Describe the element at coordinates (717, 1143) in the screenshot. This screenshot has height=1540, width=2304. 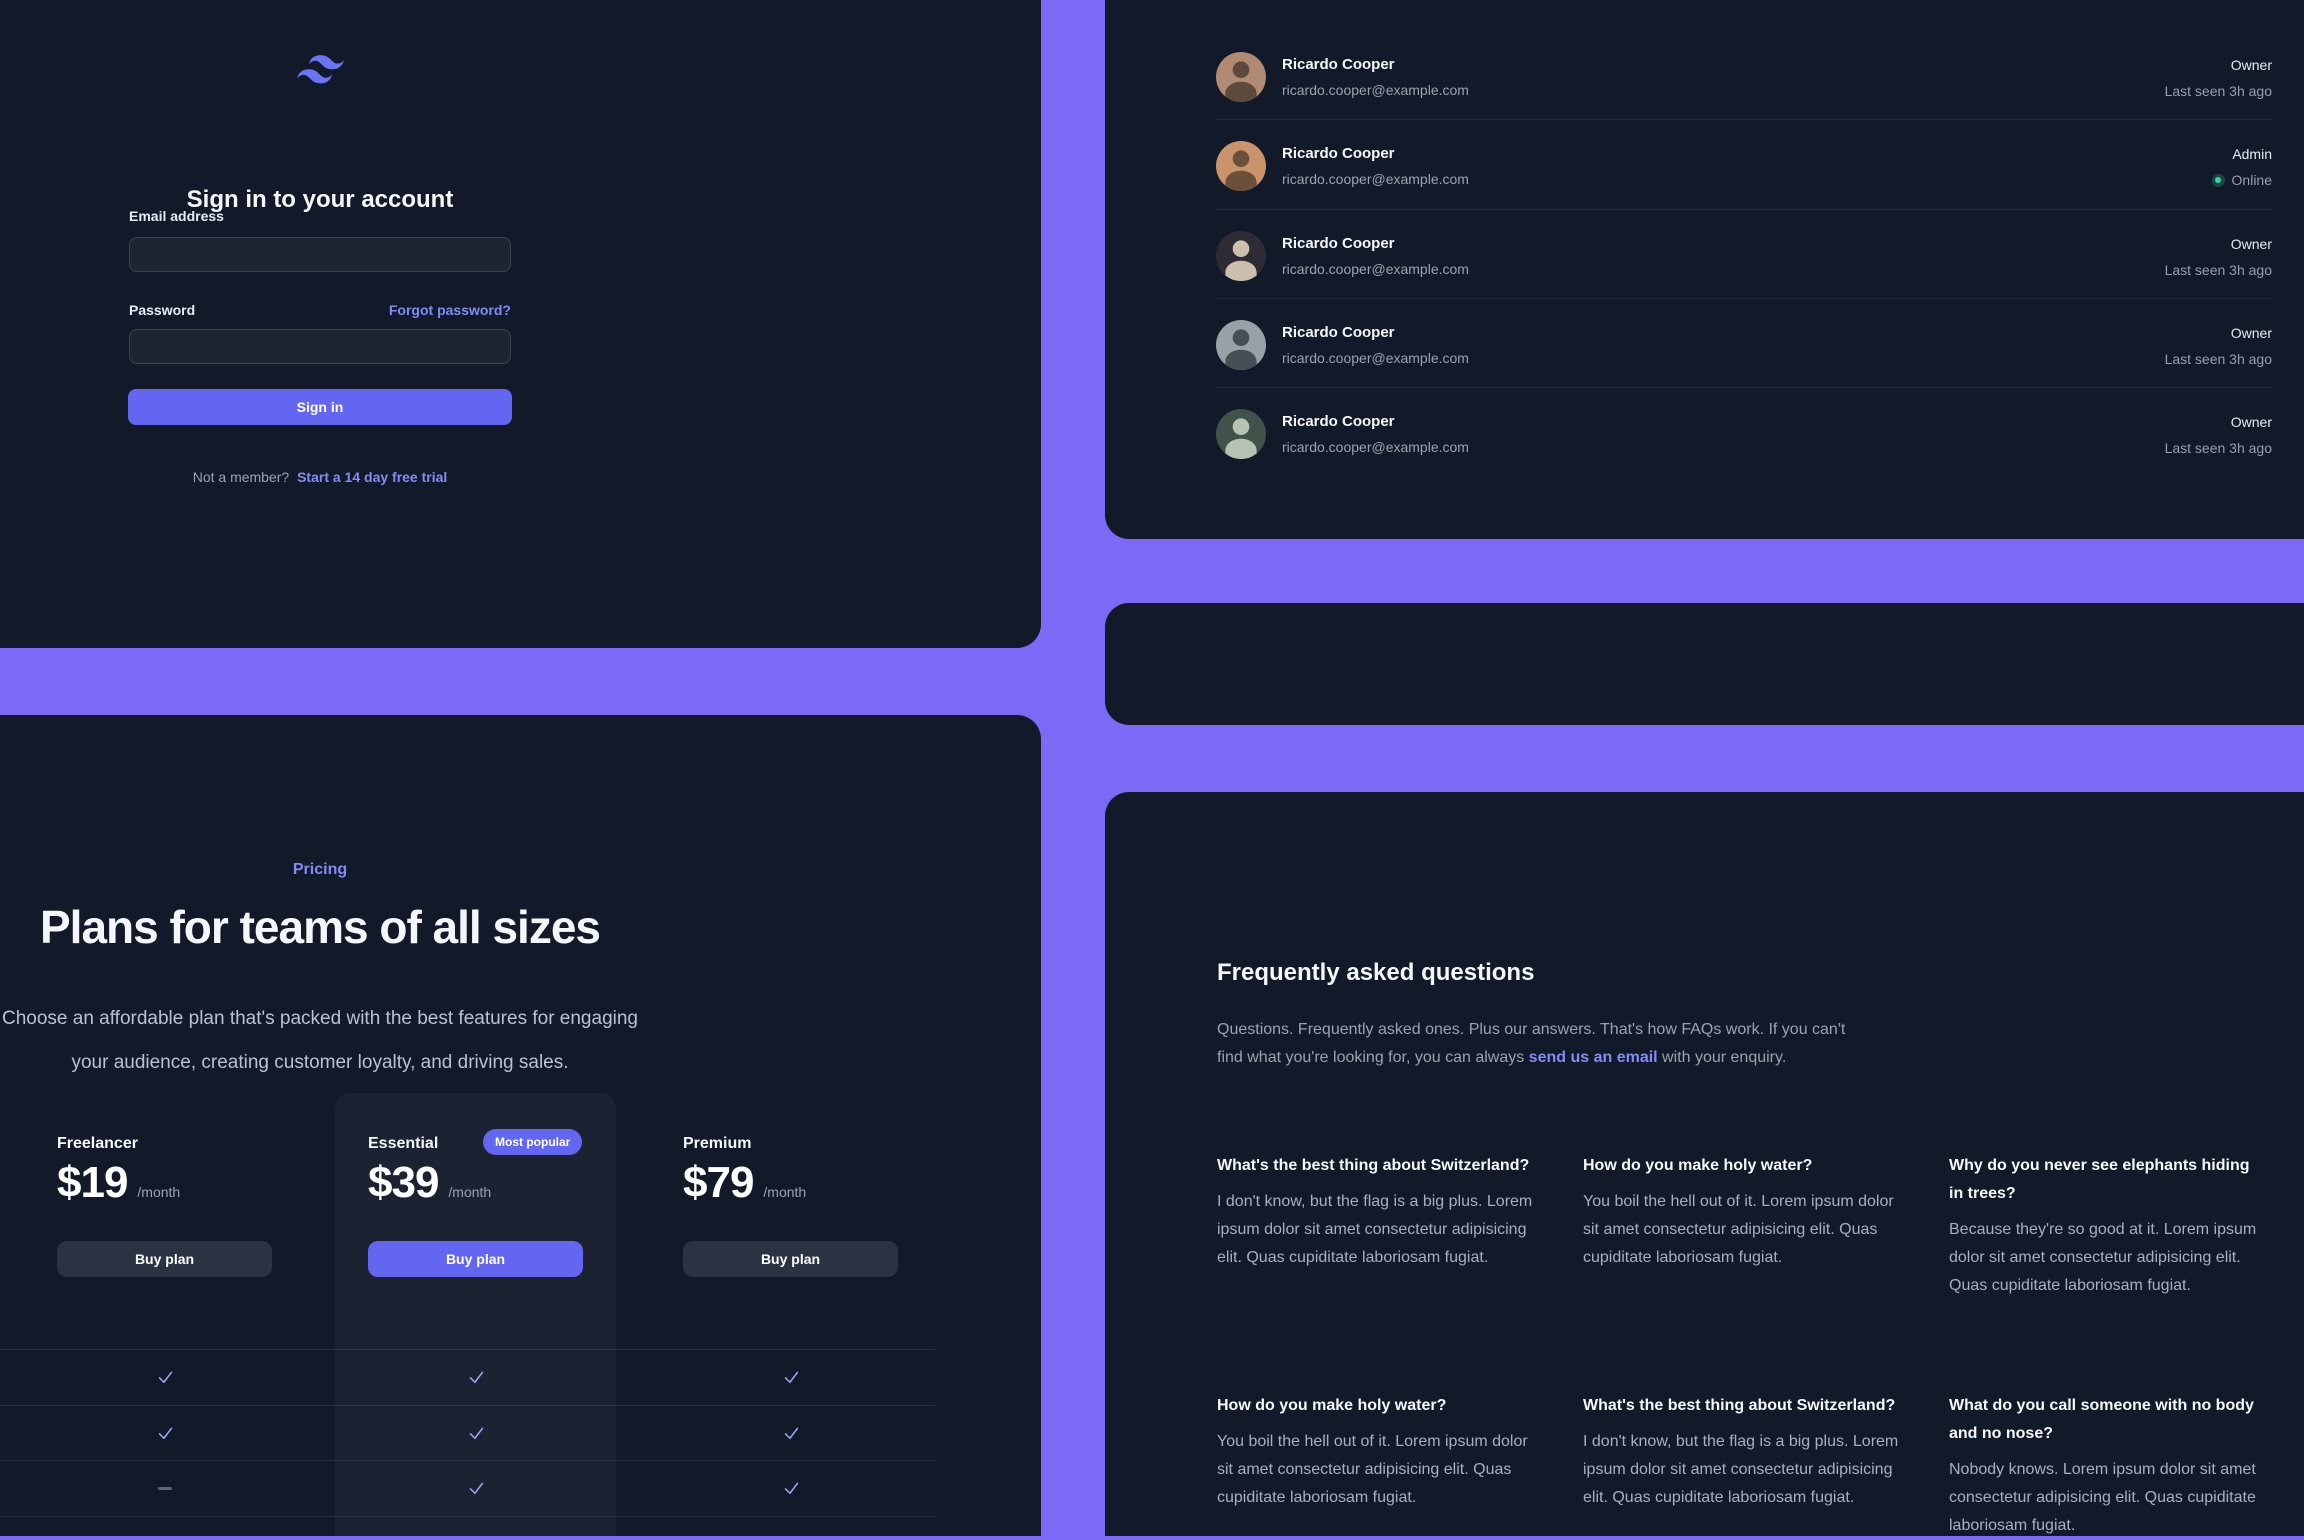
I see `tier-name-premium: Premium` at that location.